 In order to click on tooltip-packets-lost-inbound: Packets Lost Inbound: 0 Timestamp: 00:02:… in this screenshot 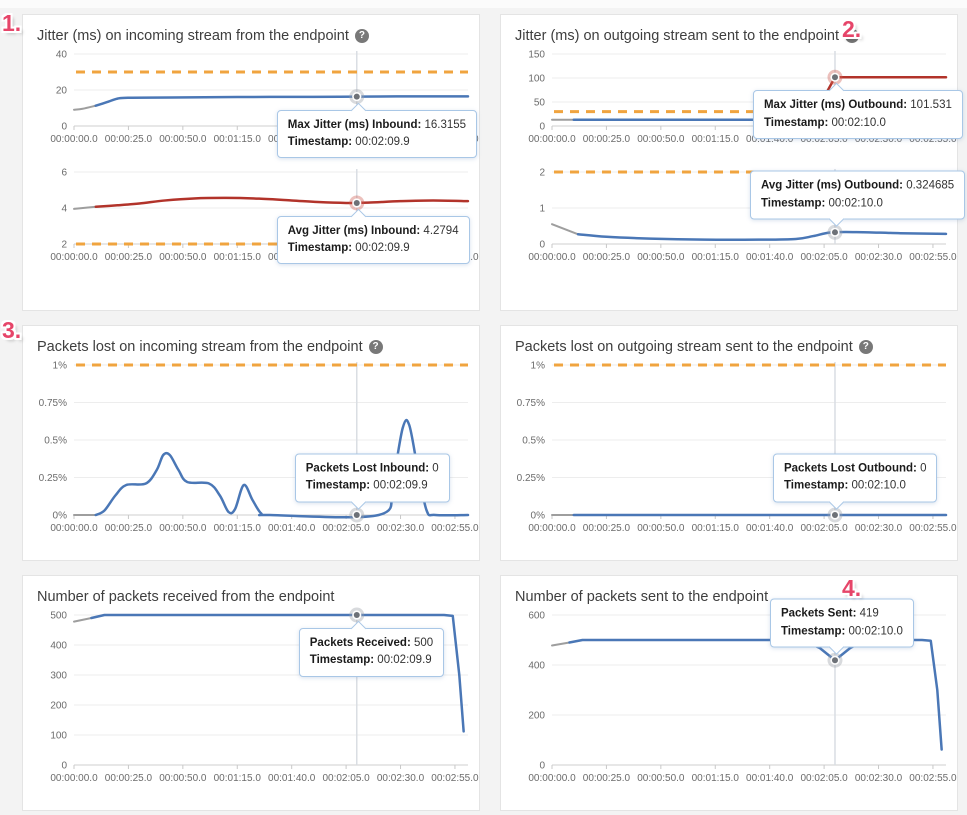, I will do `click(372, 481)`.